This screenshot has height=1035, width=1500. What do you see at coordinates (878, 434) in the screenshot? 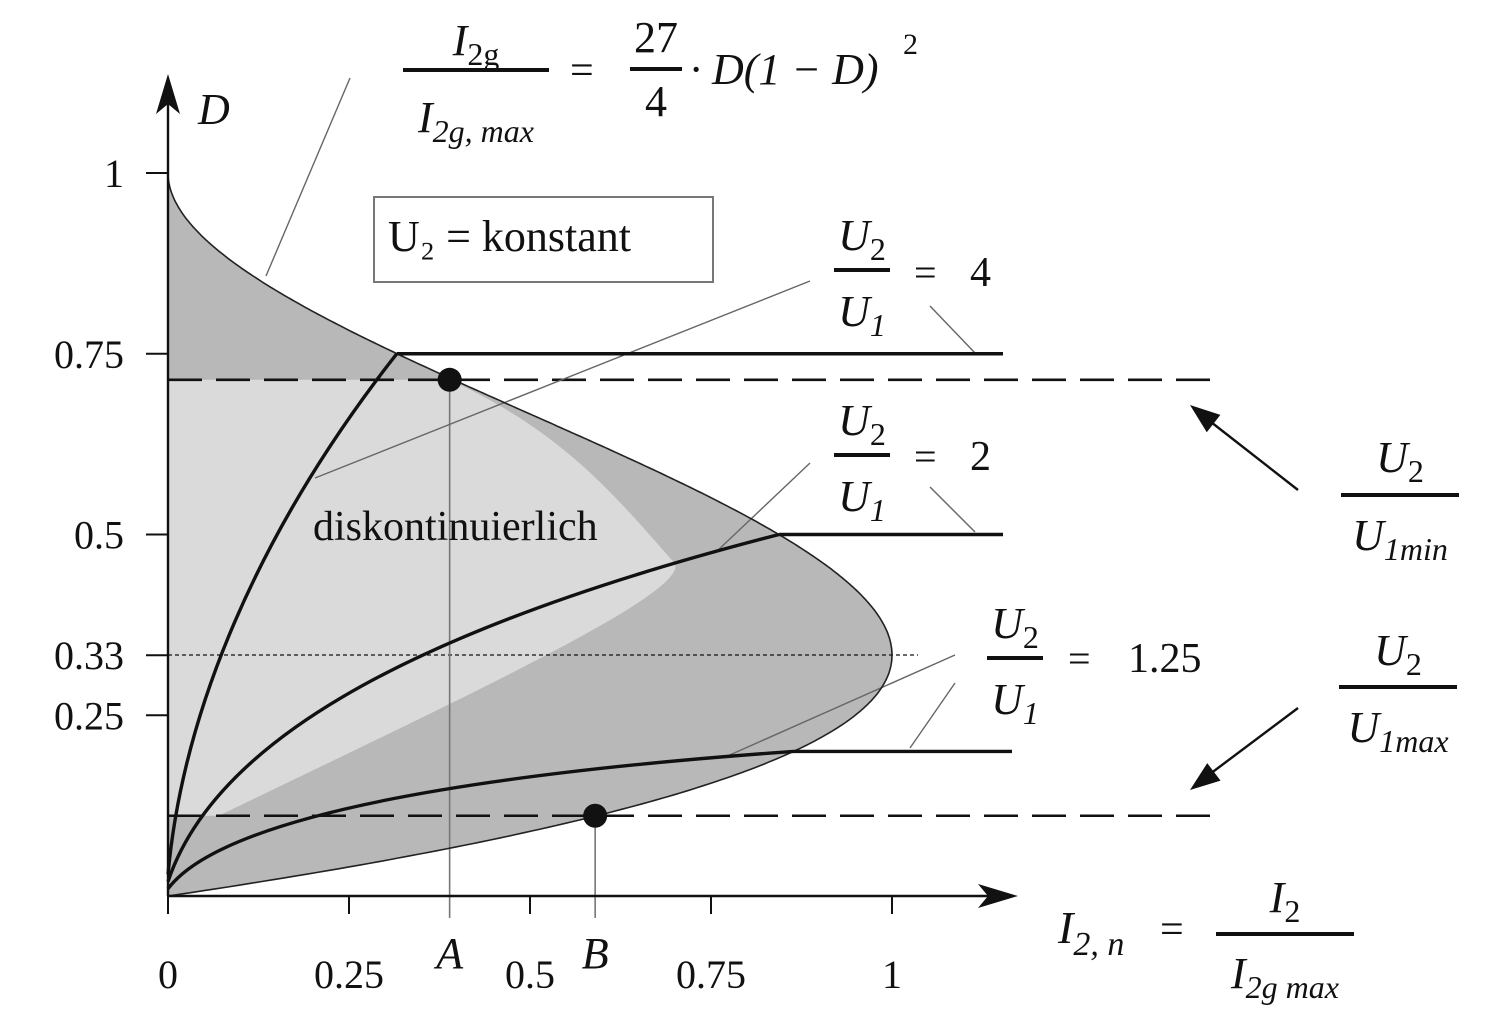
I see `series-ratio-1-num-sub: 2` at bounding box center [878, 434].